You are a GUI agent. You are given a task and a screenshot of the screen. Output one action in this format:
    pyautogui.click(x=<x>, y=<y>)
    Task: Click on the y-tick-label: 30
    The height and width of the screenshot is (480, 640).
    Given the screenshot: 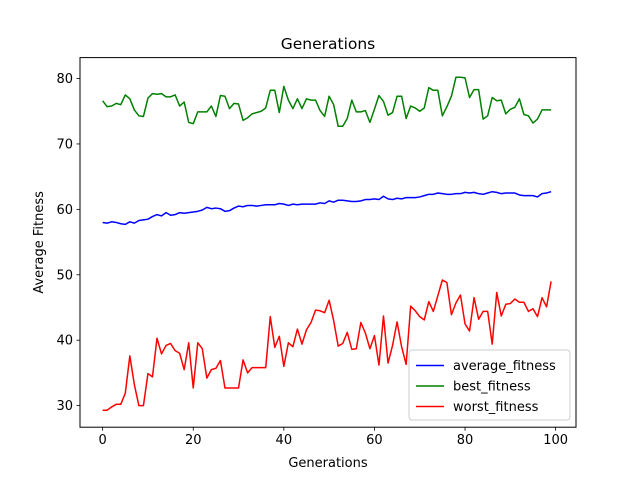 What is the action you would take?
    pyautogui.click(x=64, y=406)
    